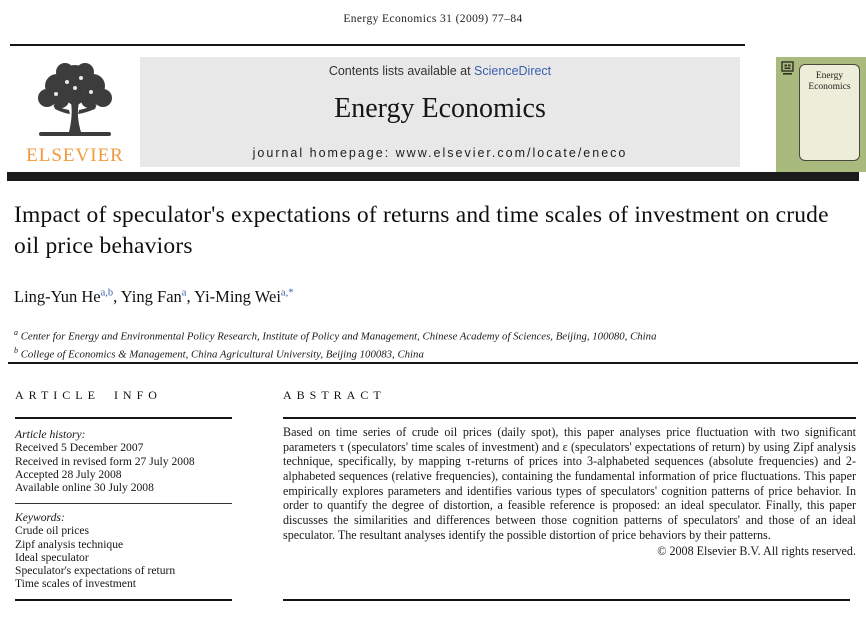 The height and width of the screenshot is (619, 866). What do you see at coordinates (40, 517) in the screenshot?
I see `keywords-label: Keywords:` at bounding box center [40, 517].